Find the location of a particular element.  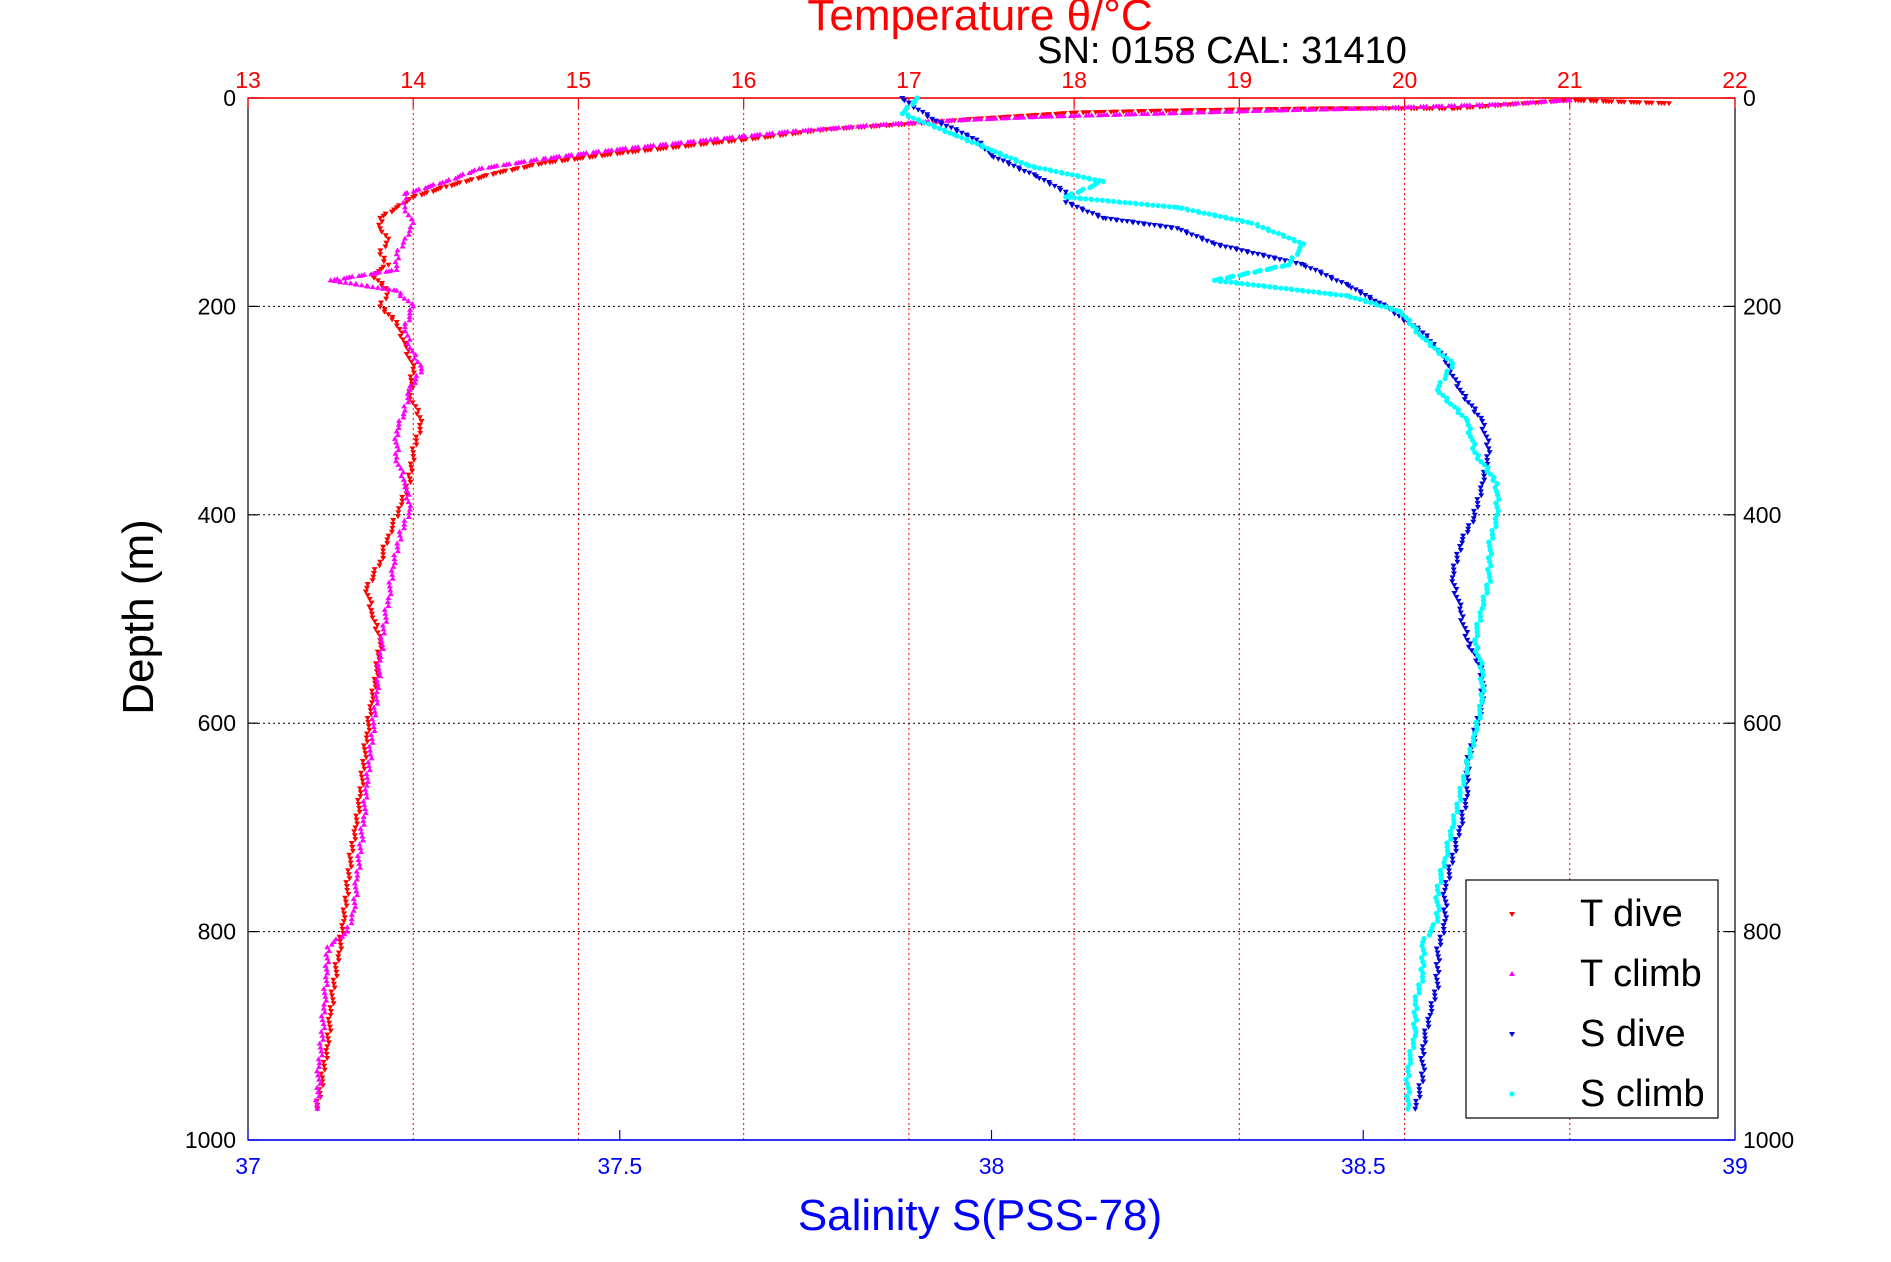

depth-tick-label-right: 600 is located at coordinates (1762, 723).